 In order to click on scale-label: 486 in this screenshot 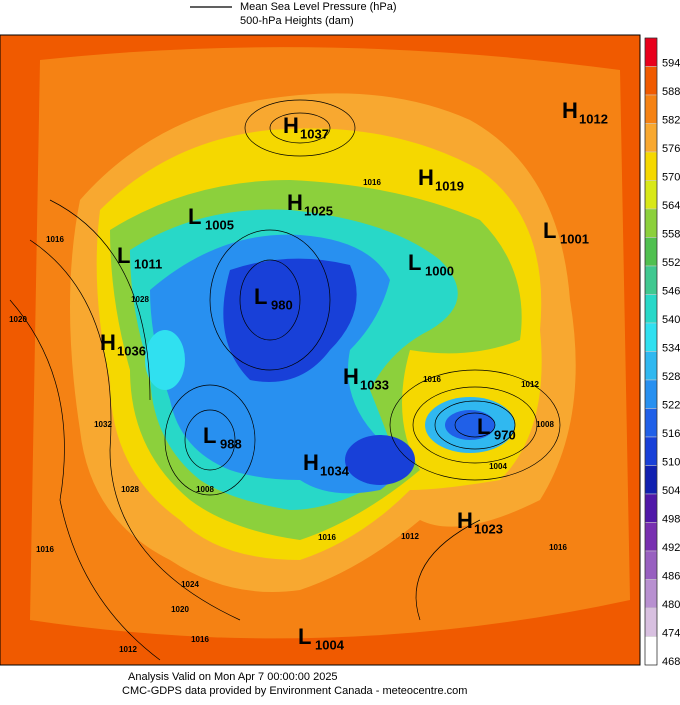, I will do `click(671, 576)`.